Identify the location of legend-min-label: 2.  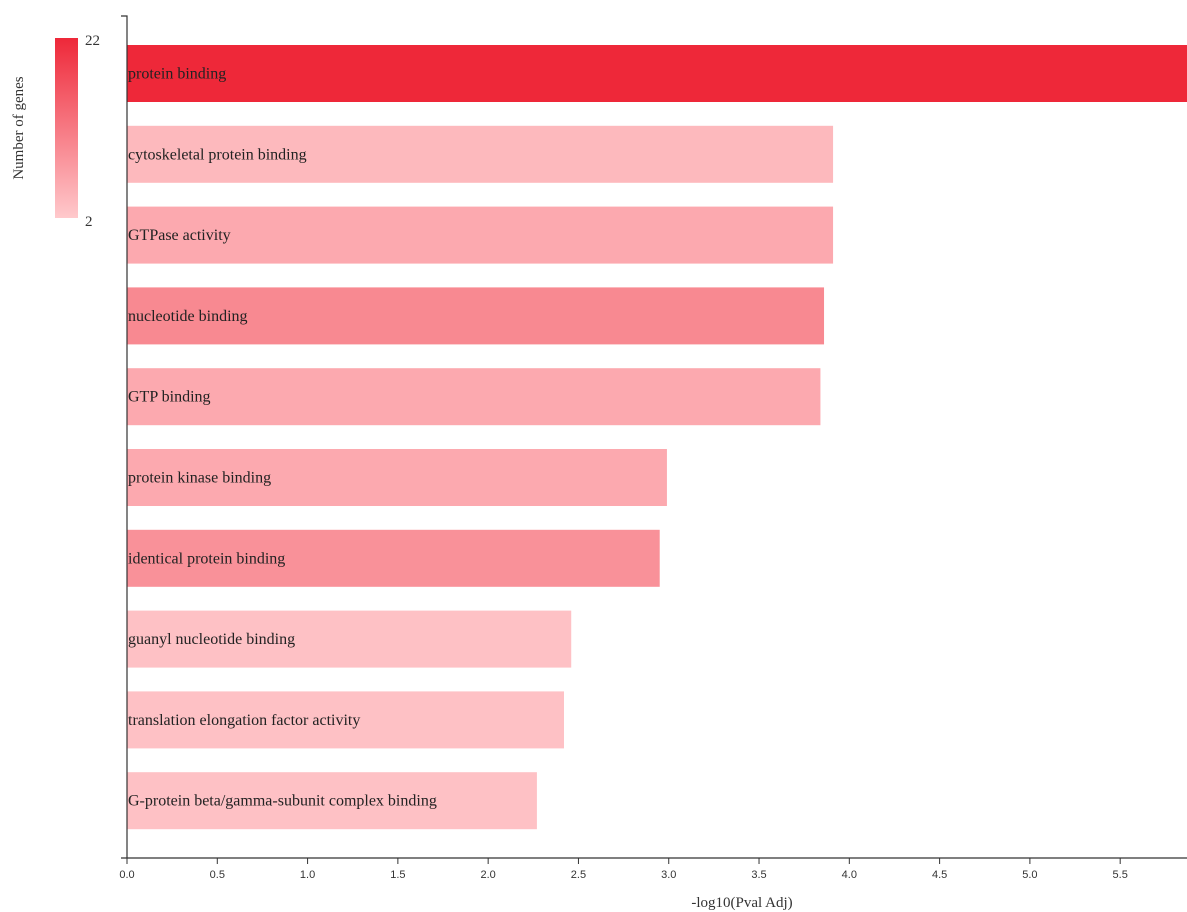
(89, 222).